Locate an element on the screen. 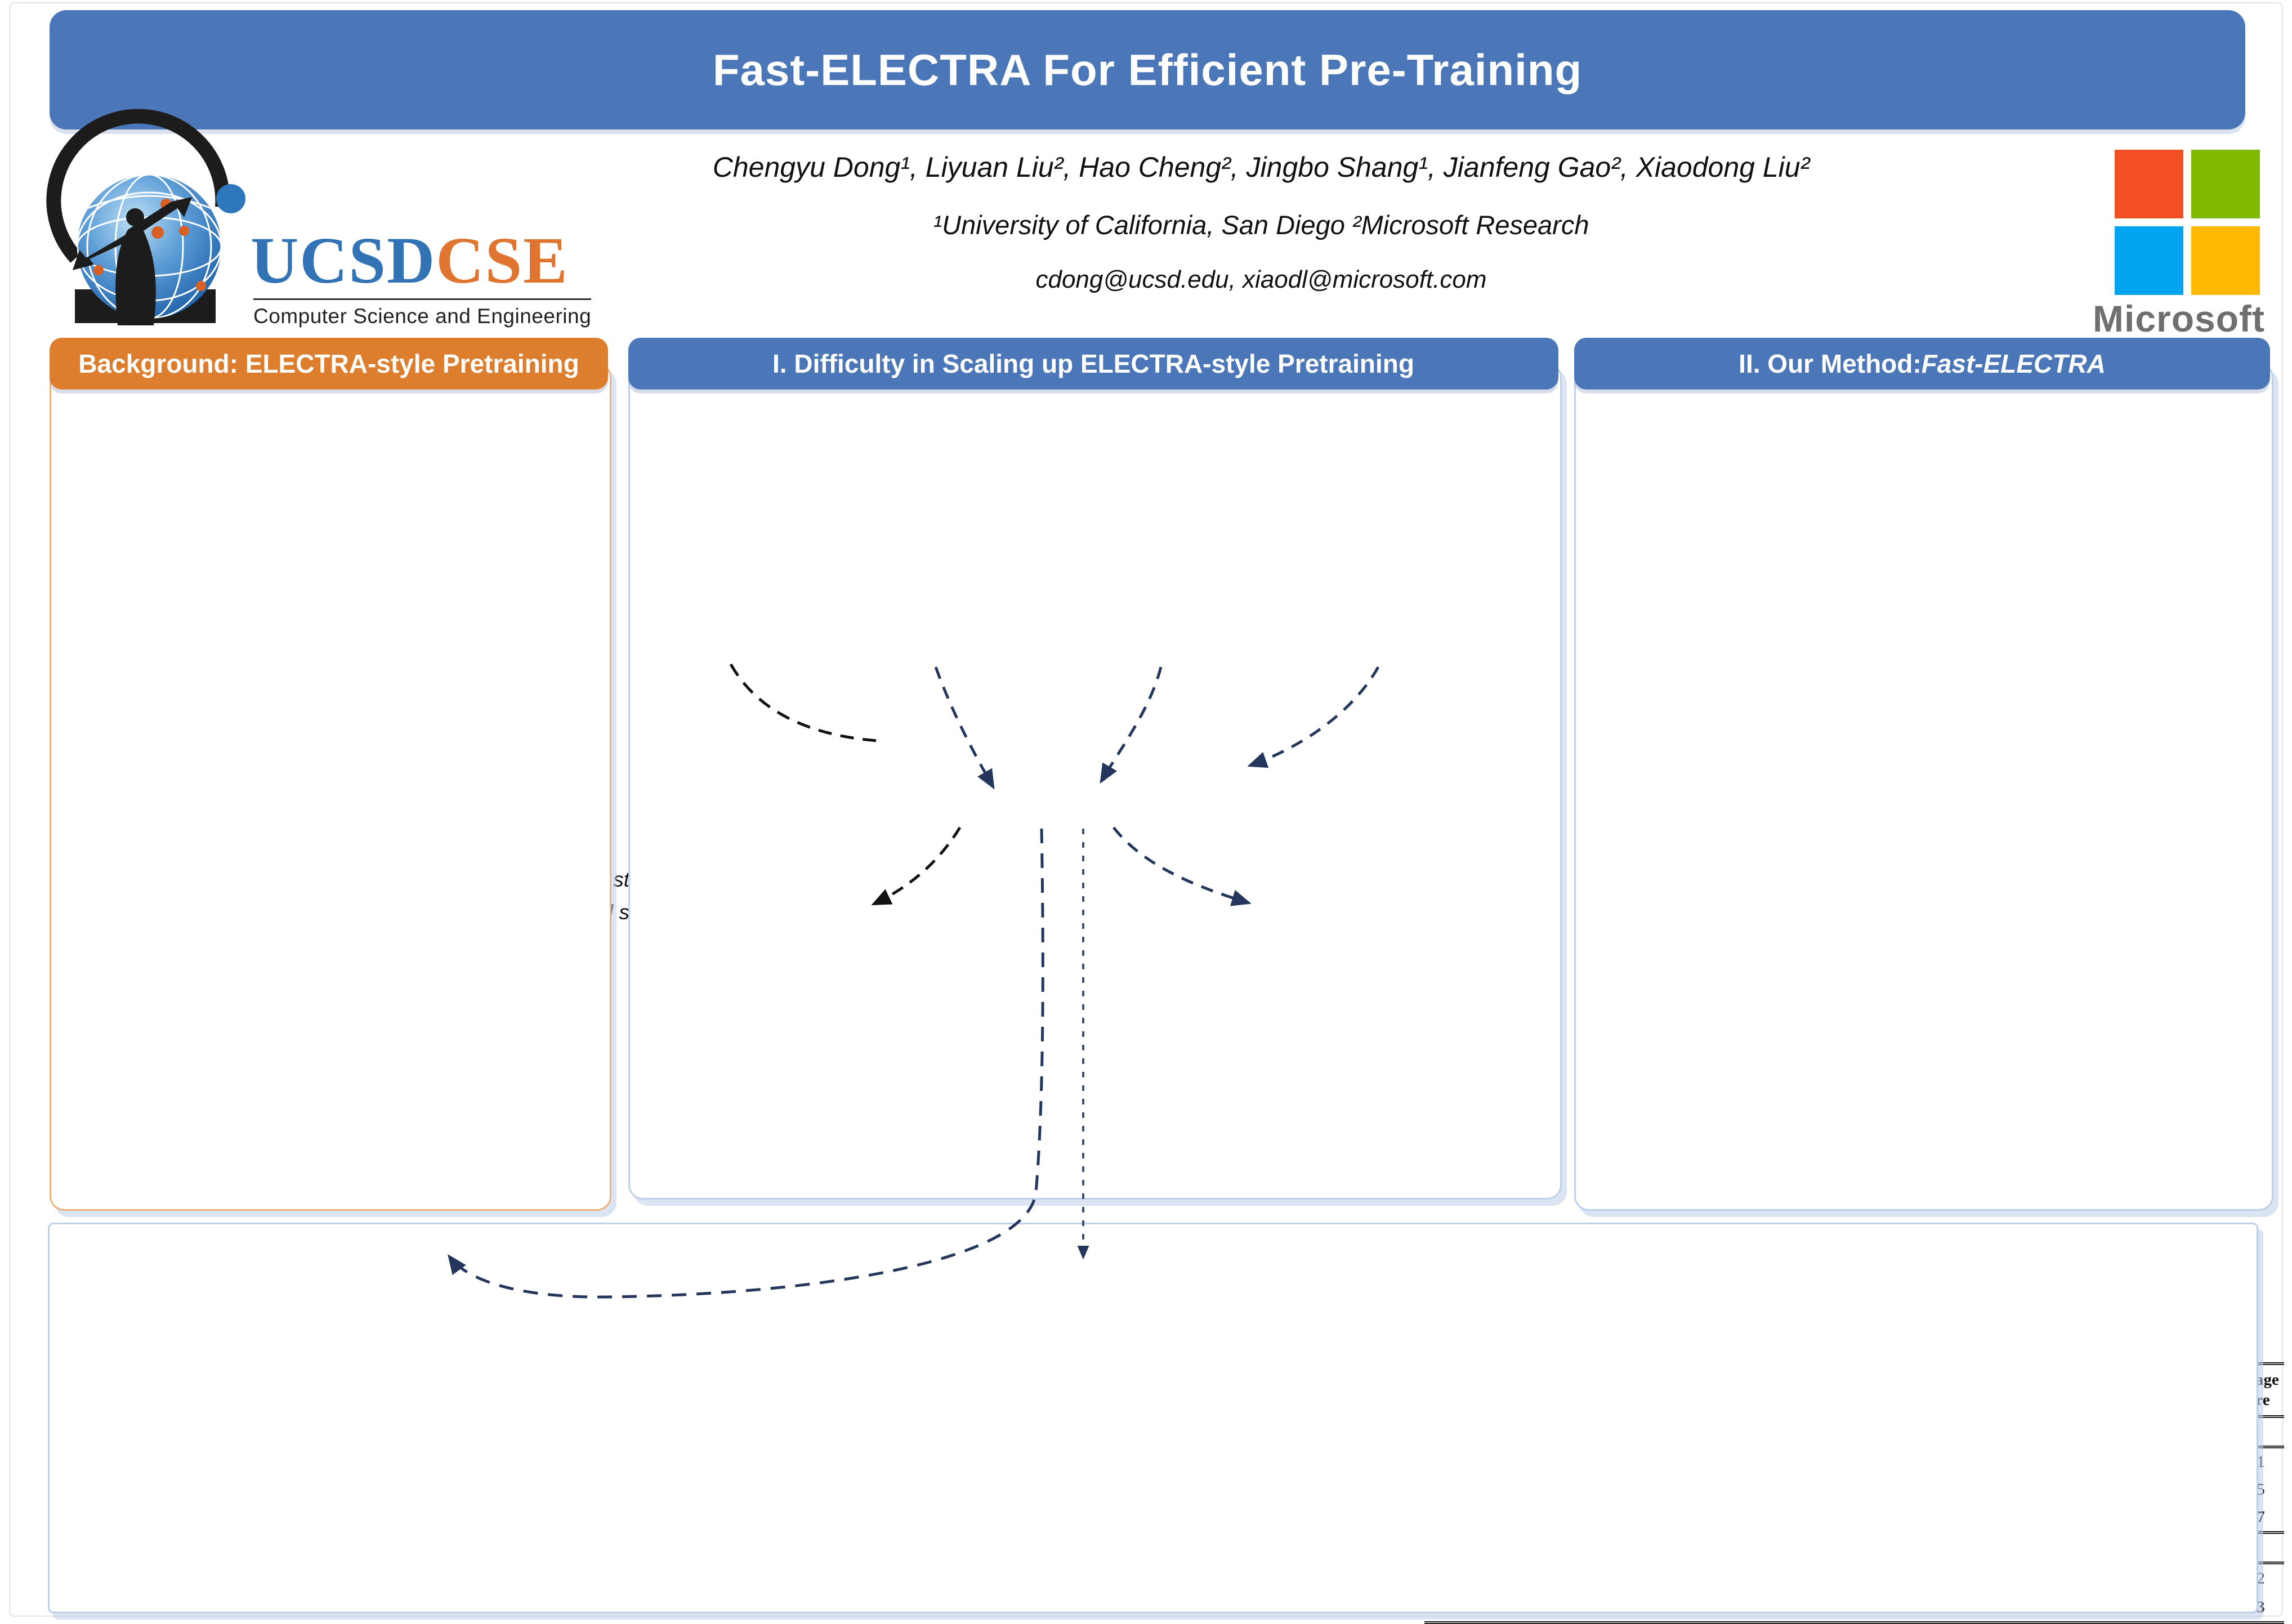 This screenshot has height=1624, width=2292. ucsd-logo-graphic is located at coordinates (145, 217).